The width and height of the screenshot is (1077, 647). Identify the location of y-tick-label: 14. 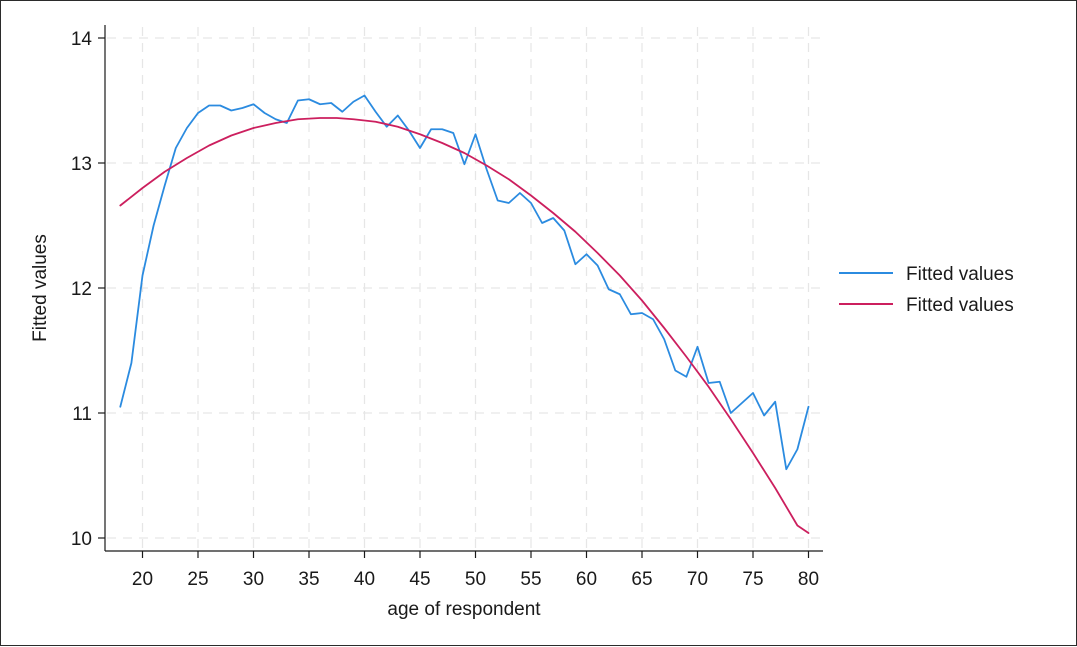
(82, 39).